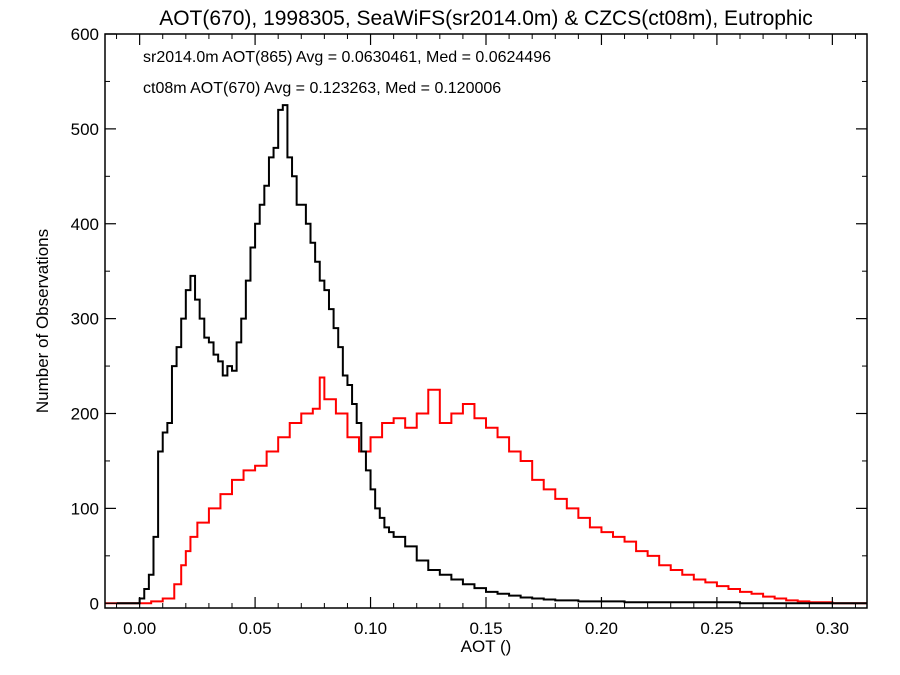  Describe the element at coordinates (255, 628) in the screenshot. I see `x-tick-label: 0.05` at that location.